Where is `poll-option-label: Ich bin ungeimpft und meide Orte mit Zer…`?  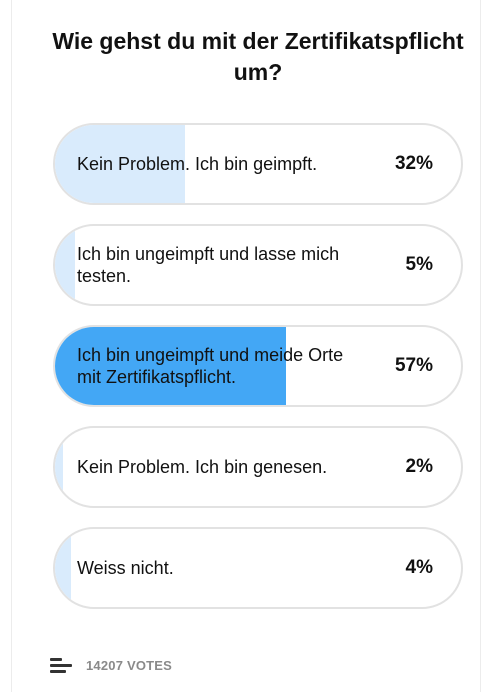 poll-option-label: Ich bin ungeimpft und meide Orte mit Zer… is located at coordinates (210, 366).